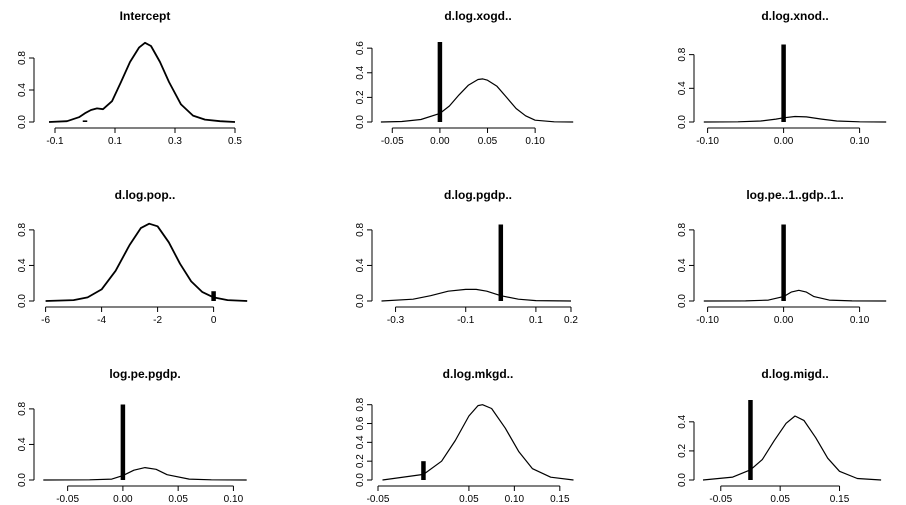 The width and height of the screenshot is (906, 505). What do you see at coordinates (145, 16) in the screenshot?
I see `panel-title: Intercept` at bounding box center [145, 16].